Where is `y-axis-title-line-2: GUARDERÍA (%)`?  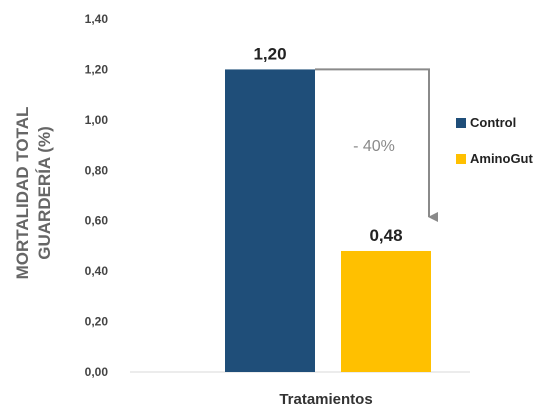
y-axis-title-line-2: GUARDERÍA (%) is located at coordinates (44, 192).